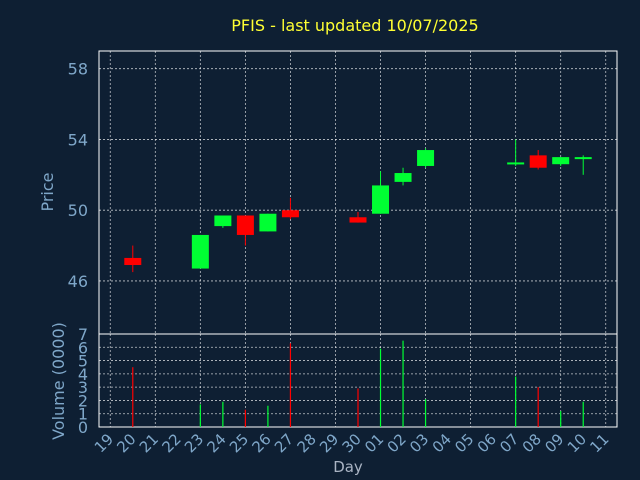 This screenshot has width=640, height=480. Describe the element at coordinates (348, 467) in the screenshot. I see `x-axis-label: Day` at that location.